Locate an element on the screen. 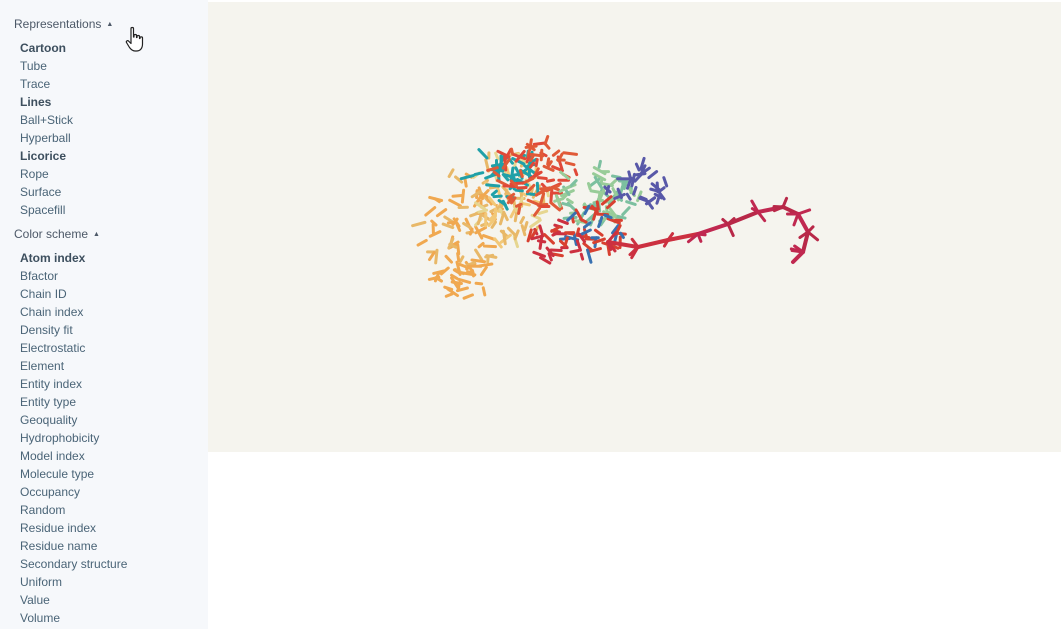 The image size is (1063, 629). color-scheme-item-residue-index: Residue index is located at coordinates (58, 528).